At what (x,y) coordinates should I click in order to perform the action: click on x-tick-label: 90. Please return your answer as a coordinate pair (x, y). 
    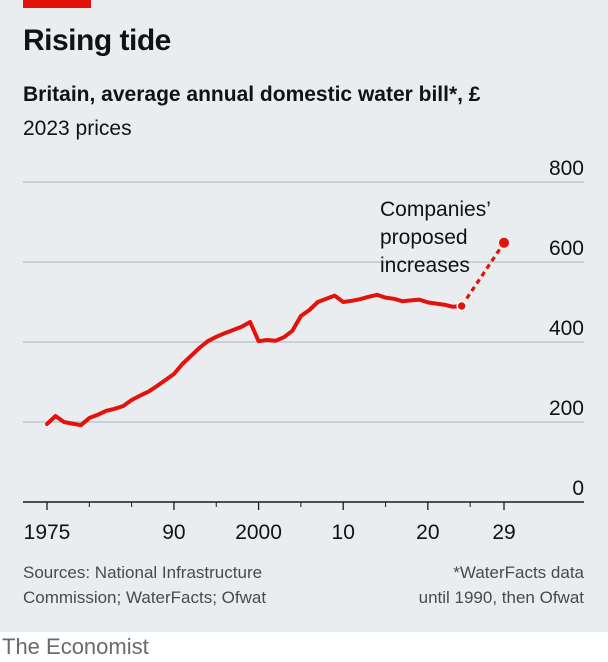
    Looking at the image, I should click on (173, 532).